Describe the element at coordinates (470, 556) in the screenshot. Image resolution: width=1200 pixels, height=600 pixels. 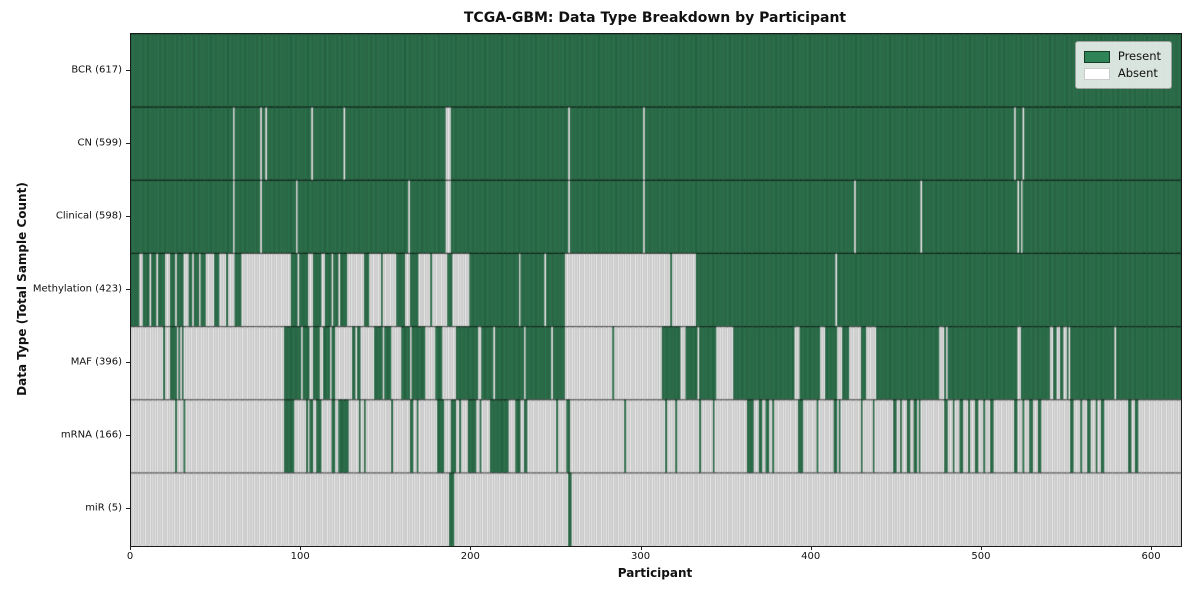
I see `x-tick-label: 200` at that location.